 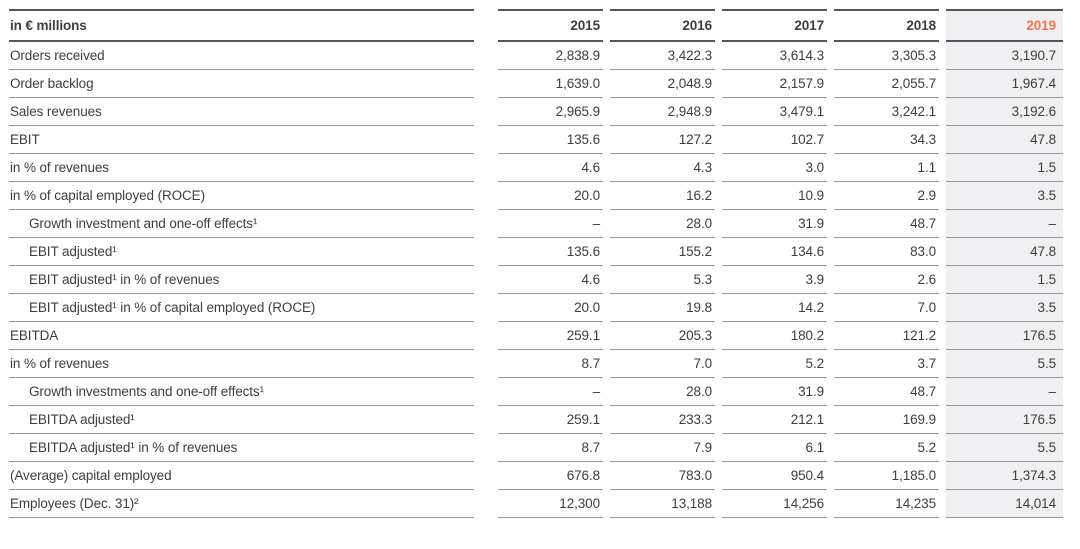 I want to click on cell-value: 13,188, so click(x=662, y=504).